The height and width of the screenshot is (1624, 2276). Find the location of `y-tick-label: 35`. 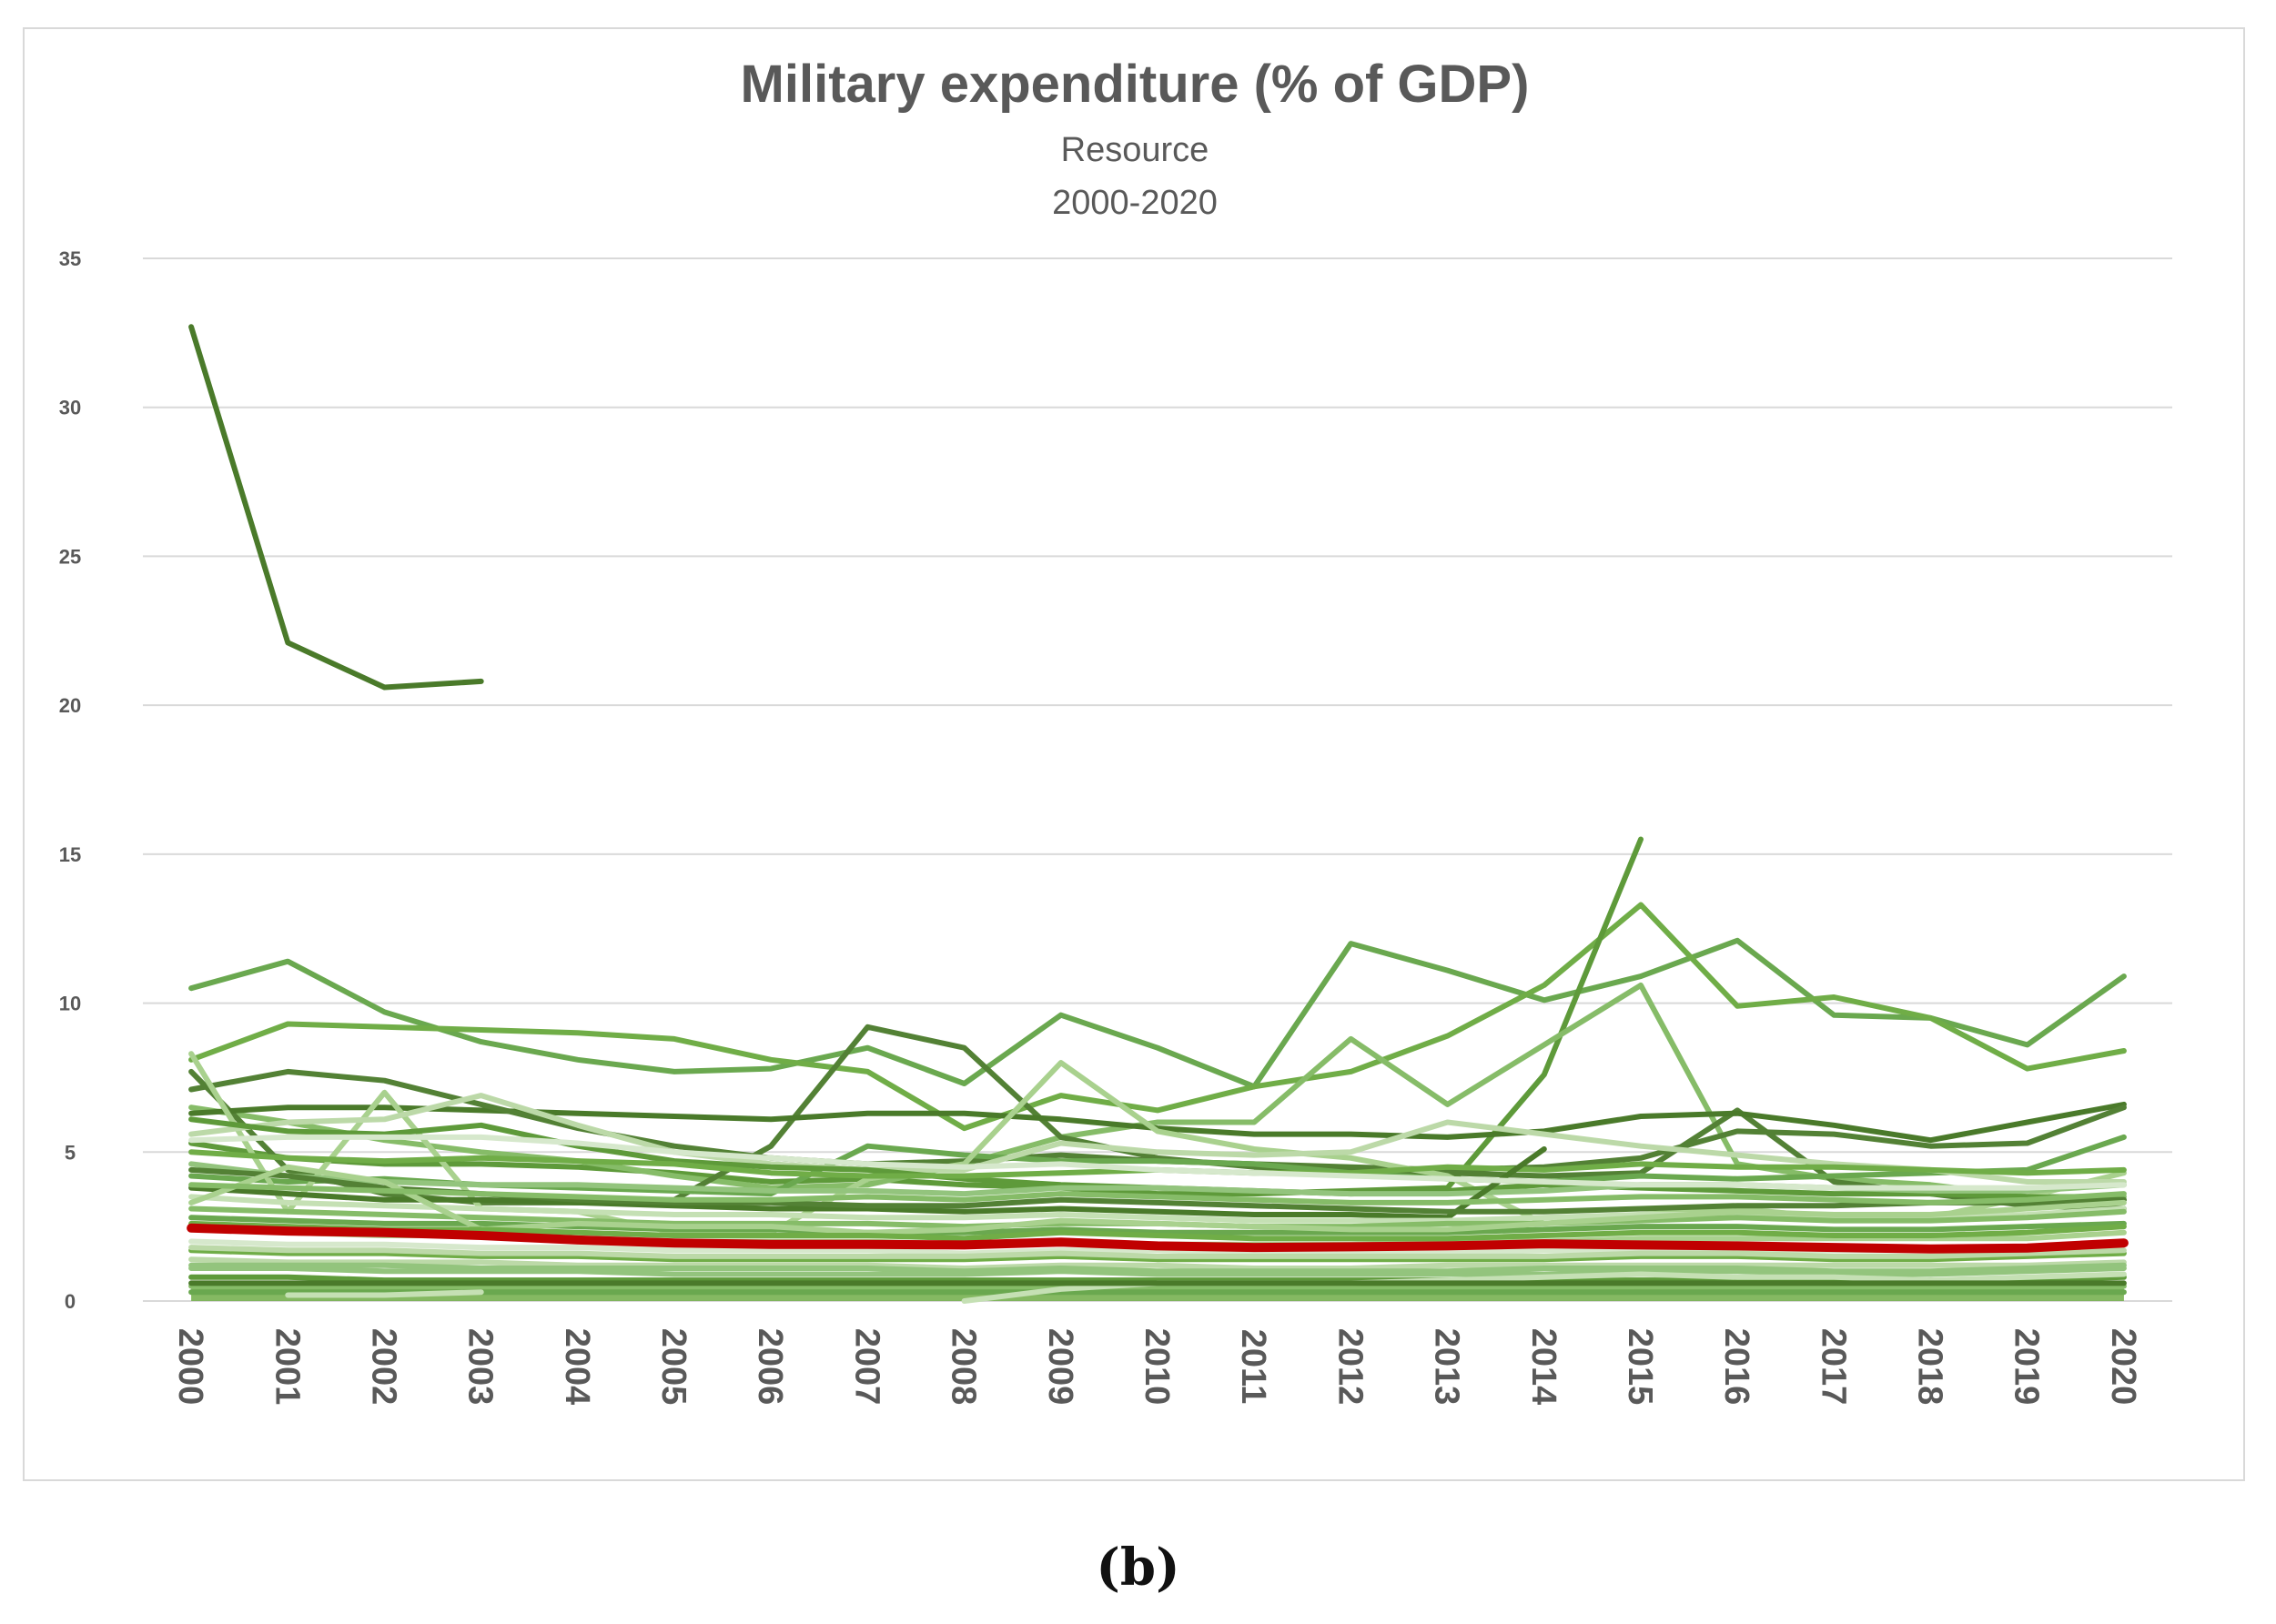

y-tick-label: 35 is located at coordinates (70, 258).